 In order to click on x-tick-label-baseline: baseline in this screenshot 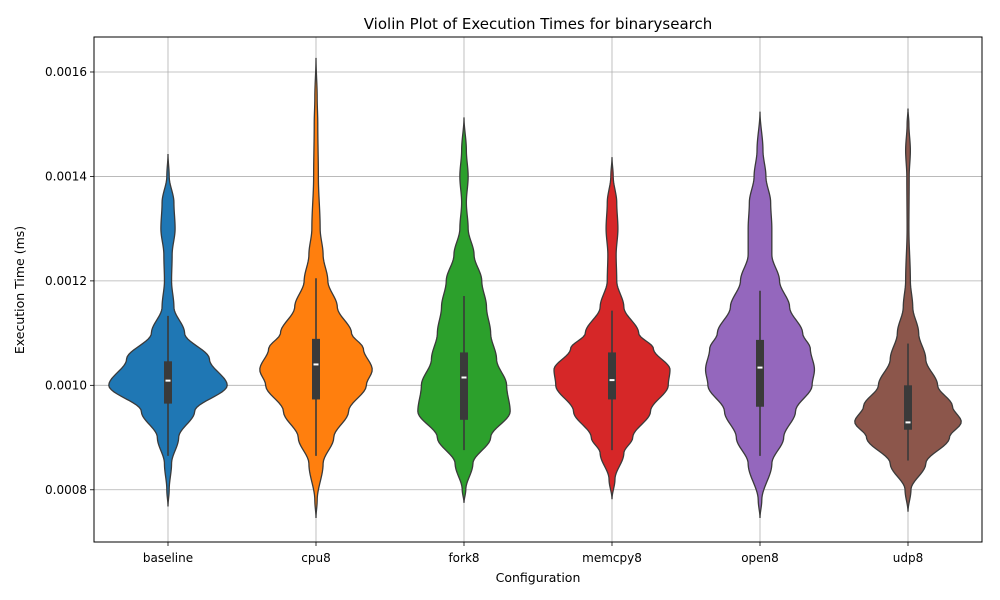, I will do `click(168, 558)`.